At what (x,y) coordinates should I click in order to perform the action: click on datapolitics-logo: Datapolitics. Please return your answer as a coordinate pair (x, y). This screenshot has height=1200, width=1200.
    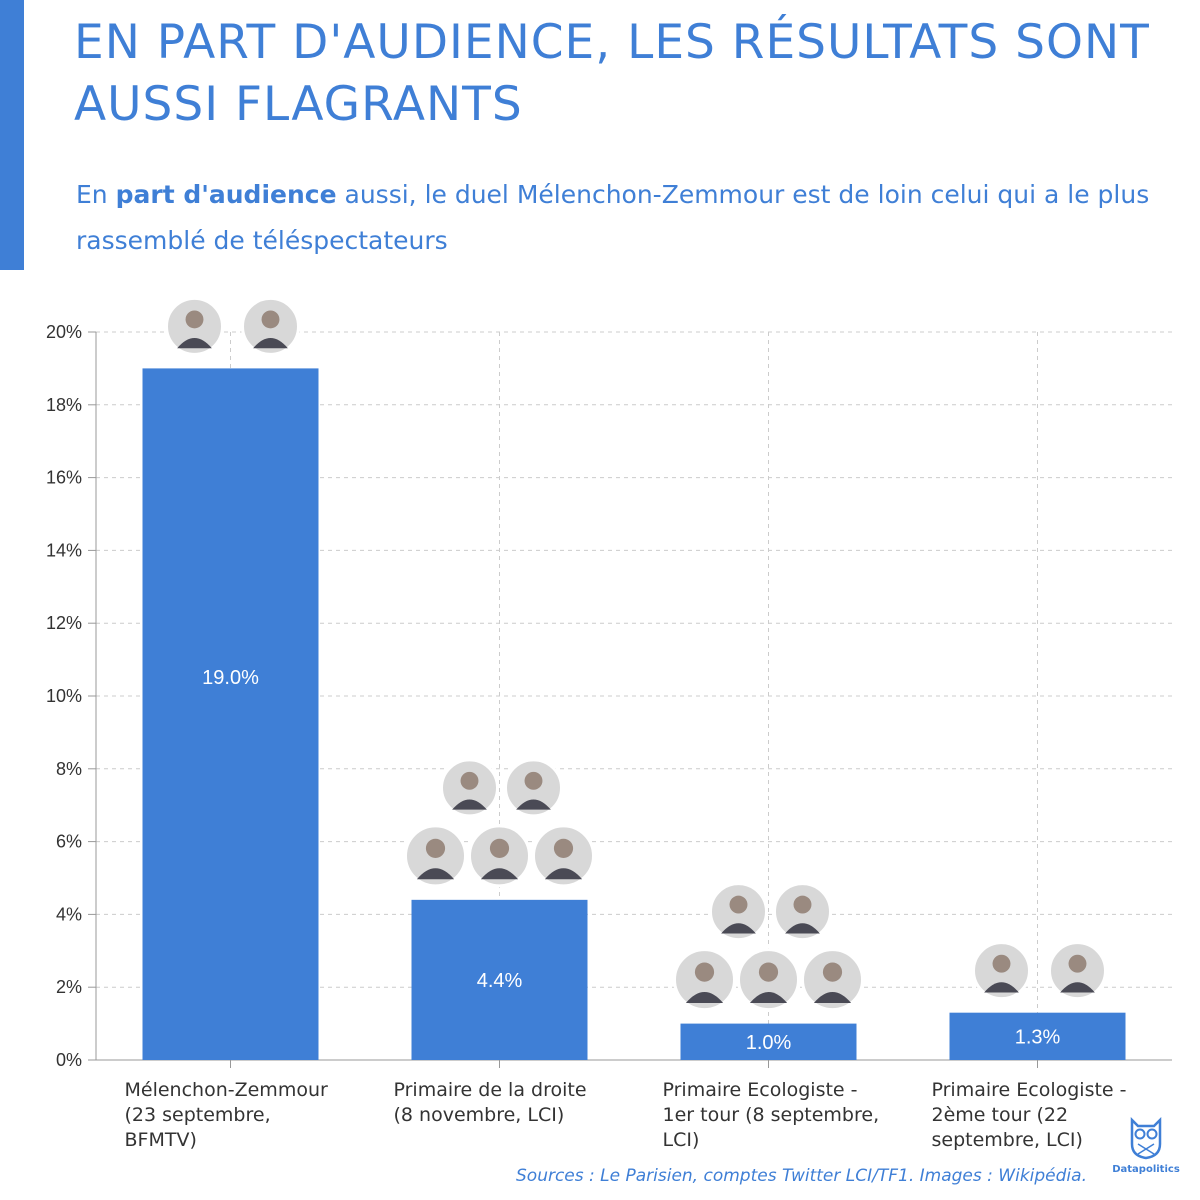
    Looking at the image, I should click on (1146, 1144).